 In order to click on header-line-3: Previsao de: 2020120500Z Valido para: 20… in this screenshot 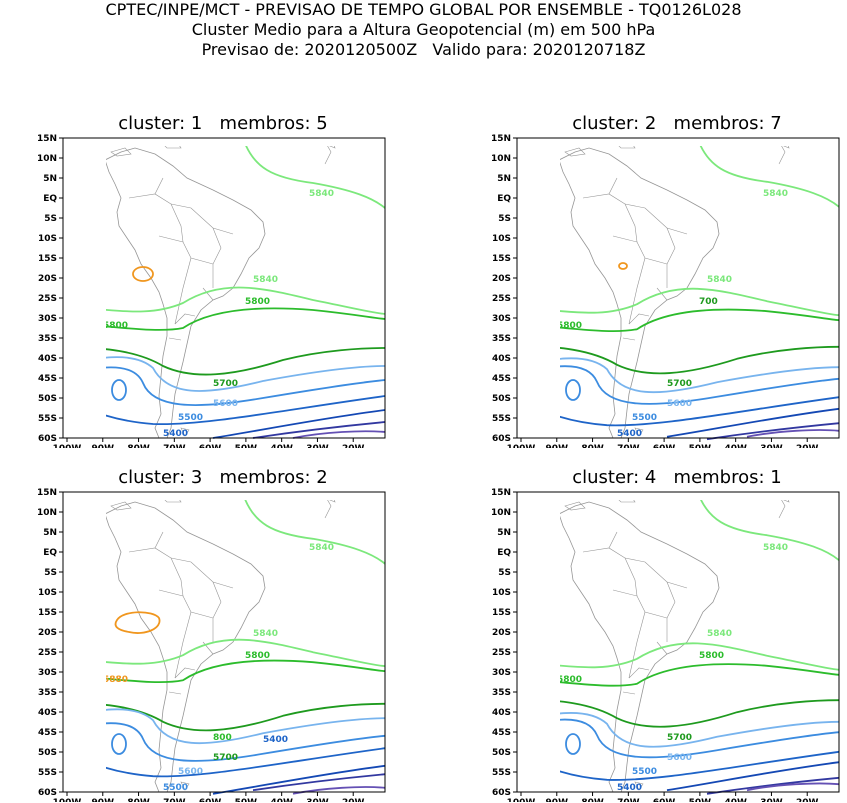, I will do `click(423, 49)`.